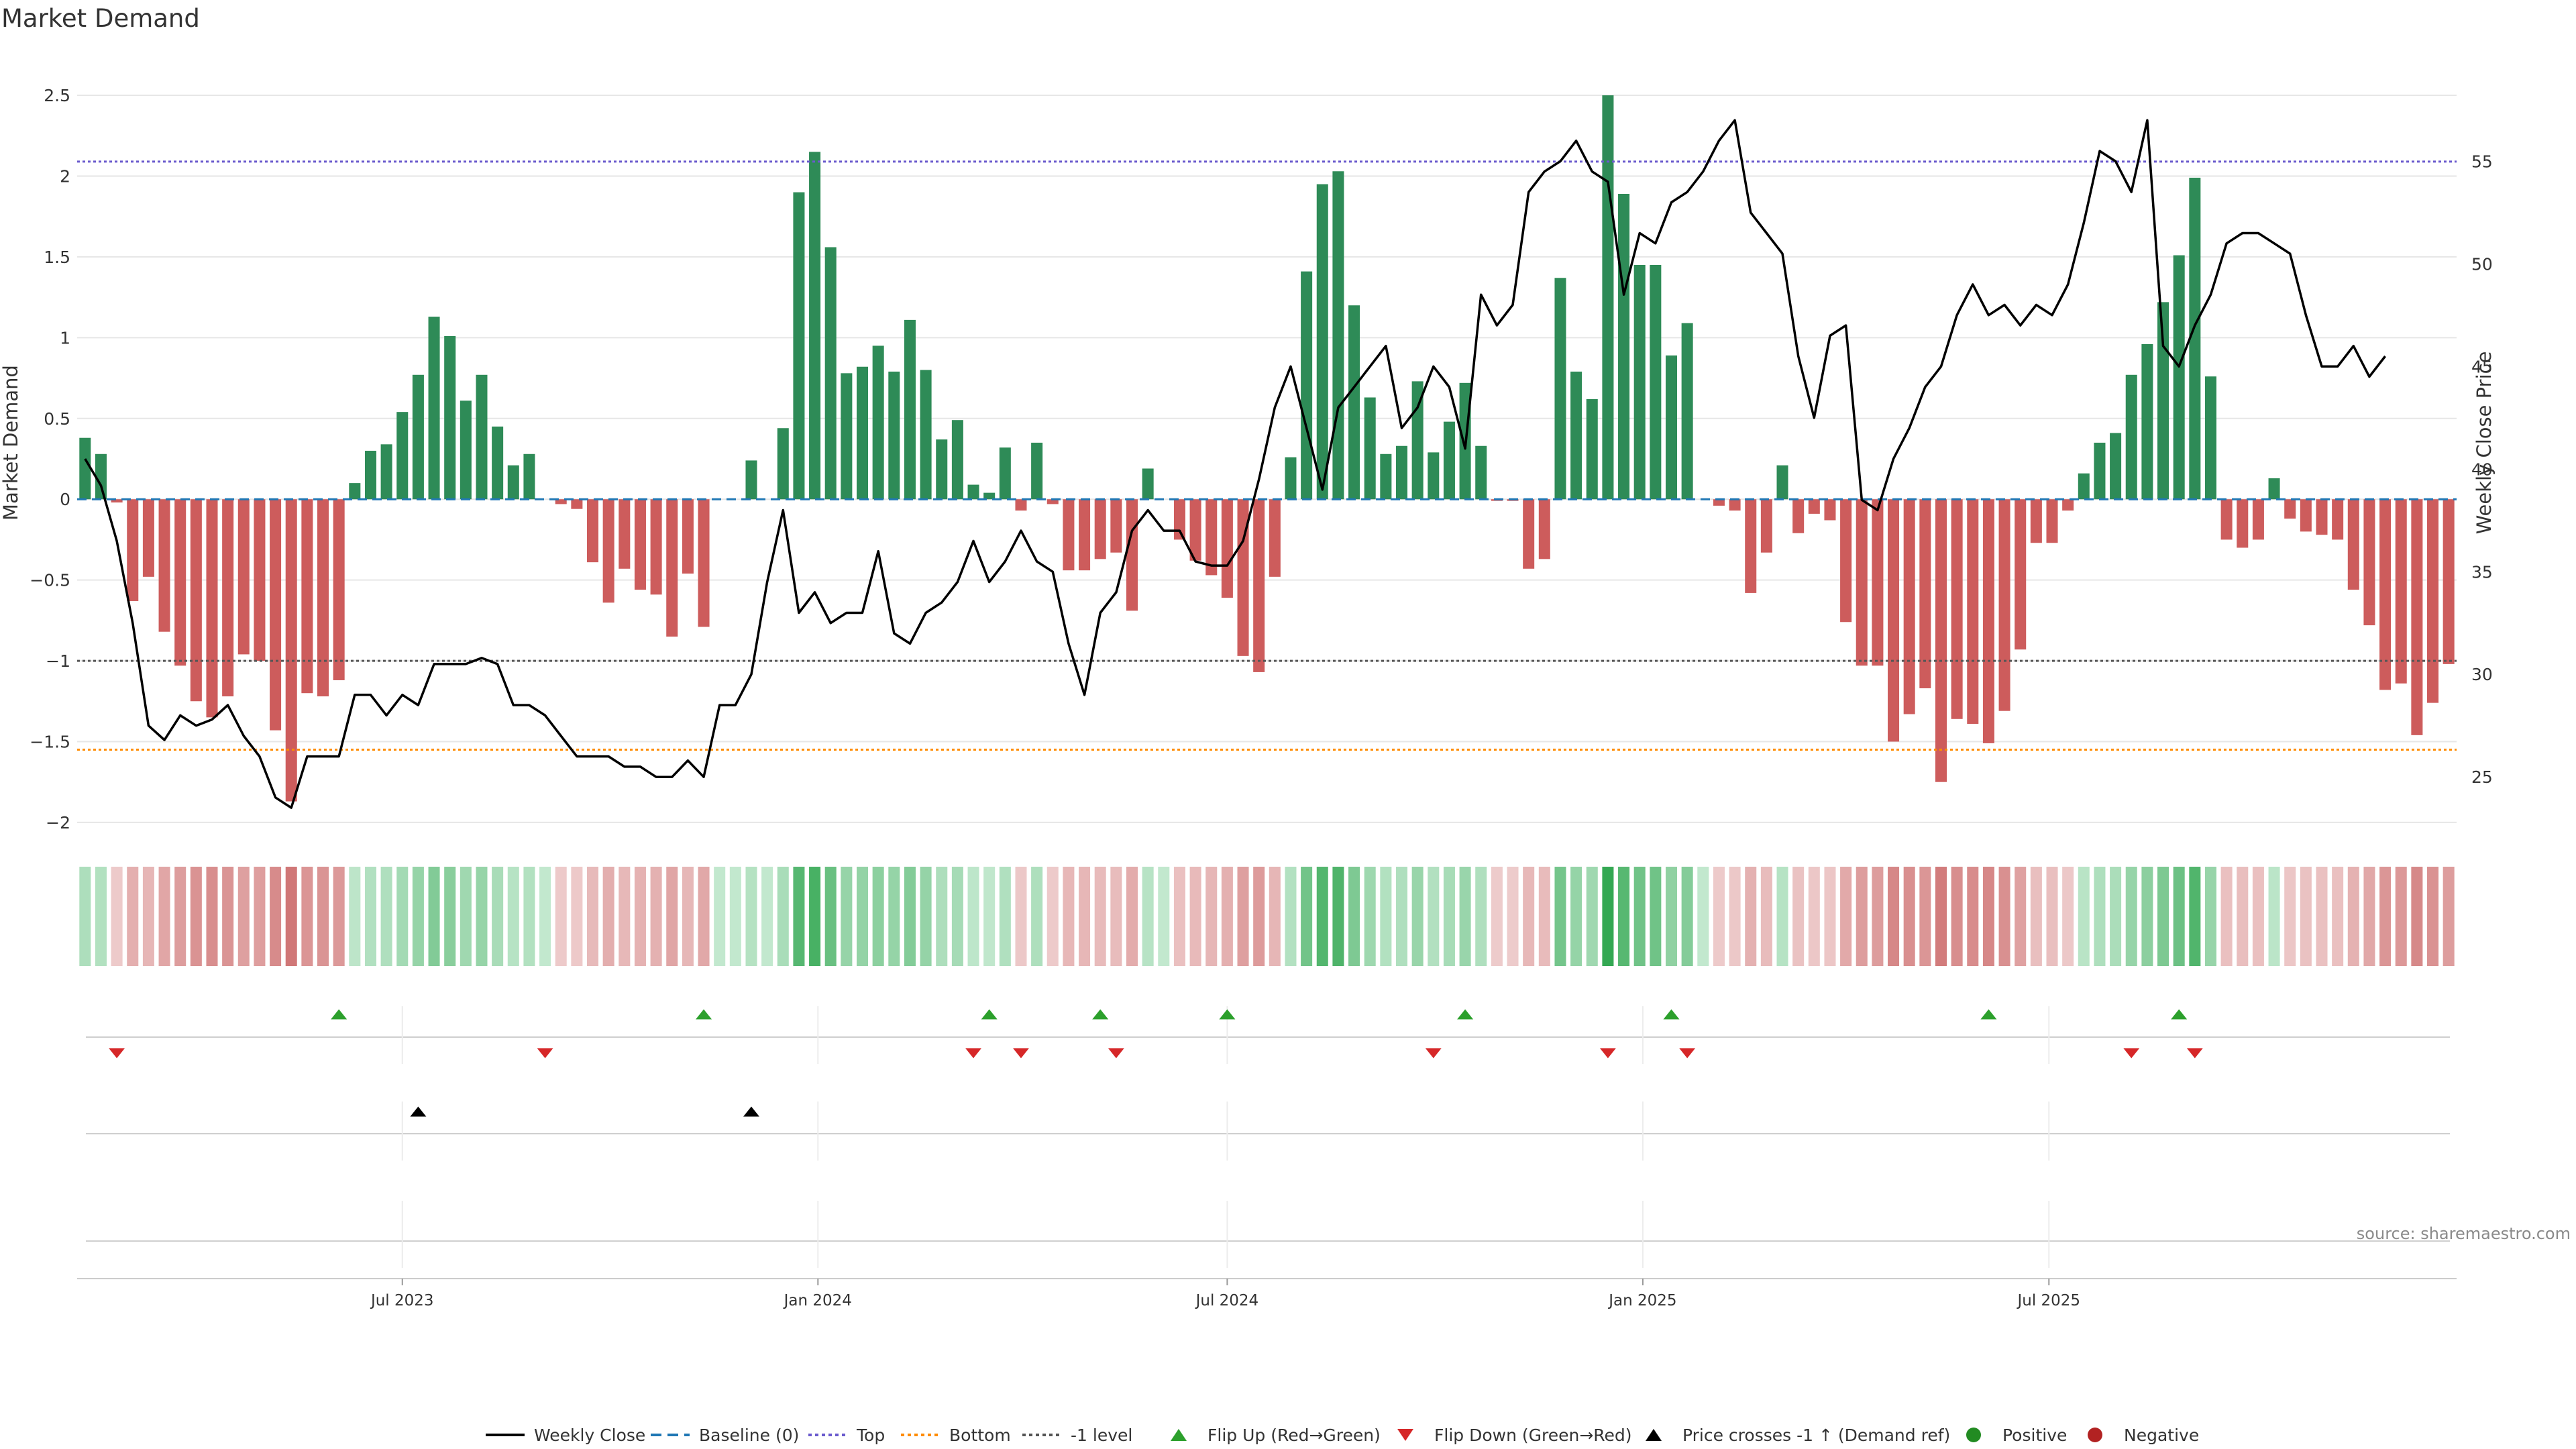  What do you see at coordinates (65, 337) in the screenshot?
I see `y-tick-label: 1` at bounding box center [65, 337].